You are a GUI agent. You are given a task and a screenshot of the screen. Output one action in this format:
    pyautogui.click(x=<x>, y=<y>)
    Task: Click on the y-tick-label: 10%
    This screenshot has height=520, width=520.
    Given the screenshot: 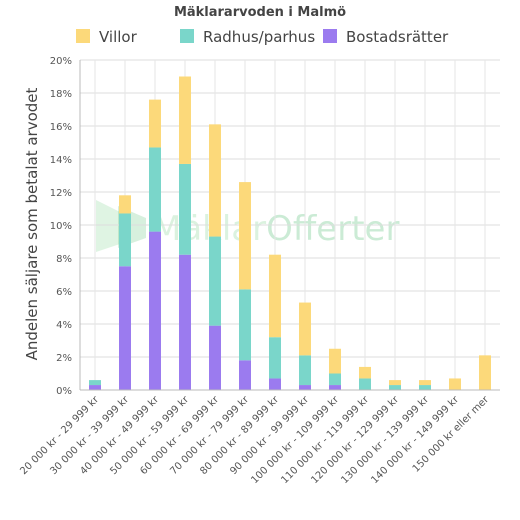 What is the action you would take?
    pyautogui.click(x=61, y=226)
    